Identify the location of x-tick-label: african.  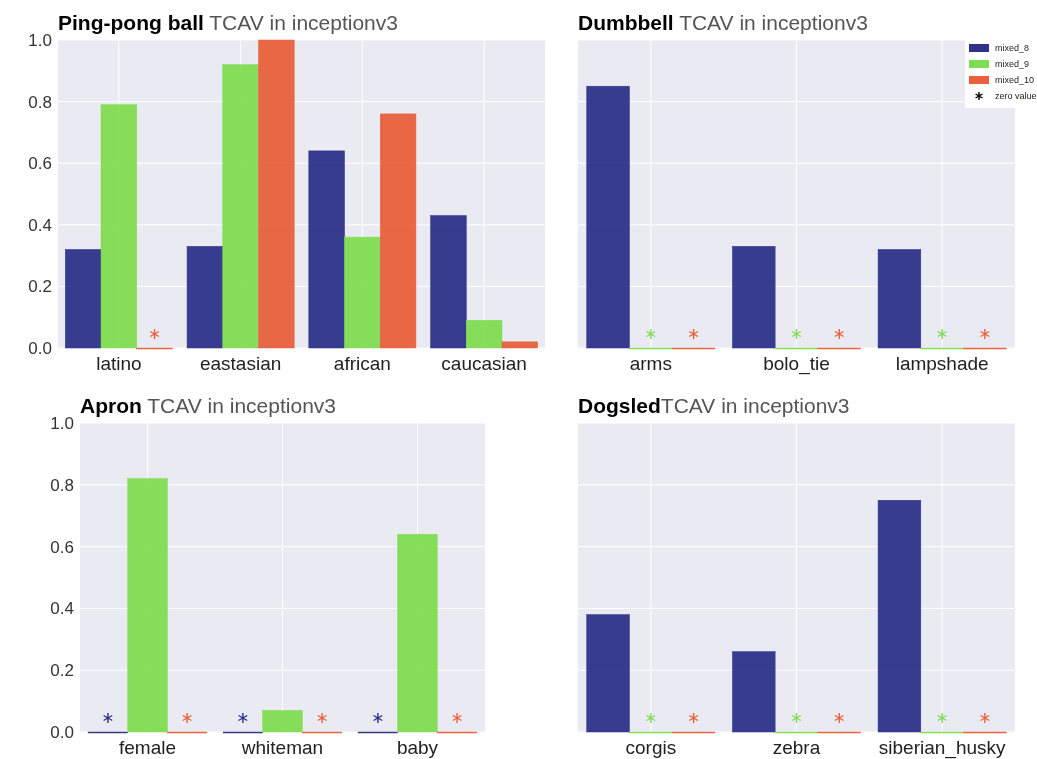
(362, 363).